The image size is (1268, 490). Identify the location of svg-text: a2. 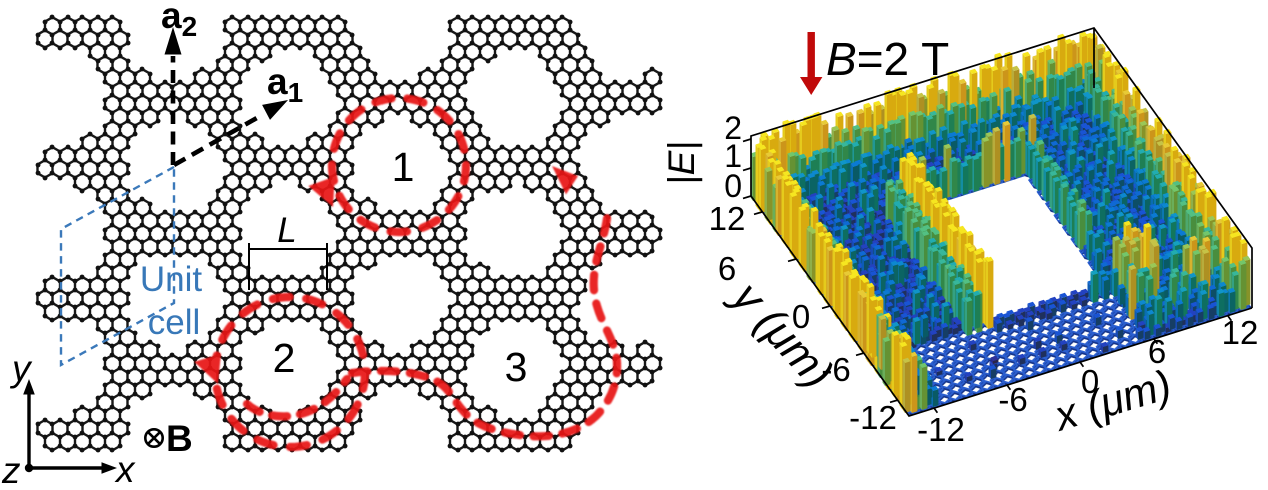
(179, 21).